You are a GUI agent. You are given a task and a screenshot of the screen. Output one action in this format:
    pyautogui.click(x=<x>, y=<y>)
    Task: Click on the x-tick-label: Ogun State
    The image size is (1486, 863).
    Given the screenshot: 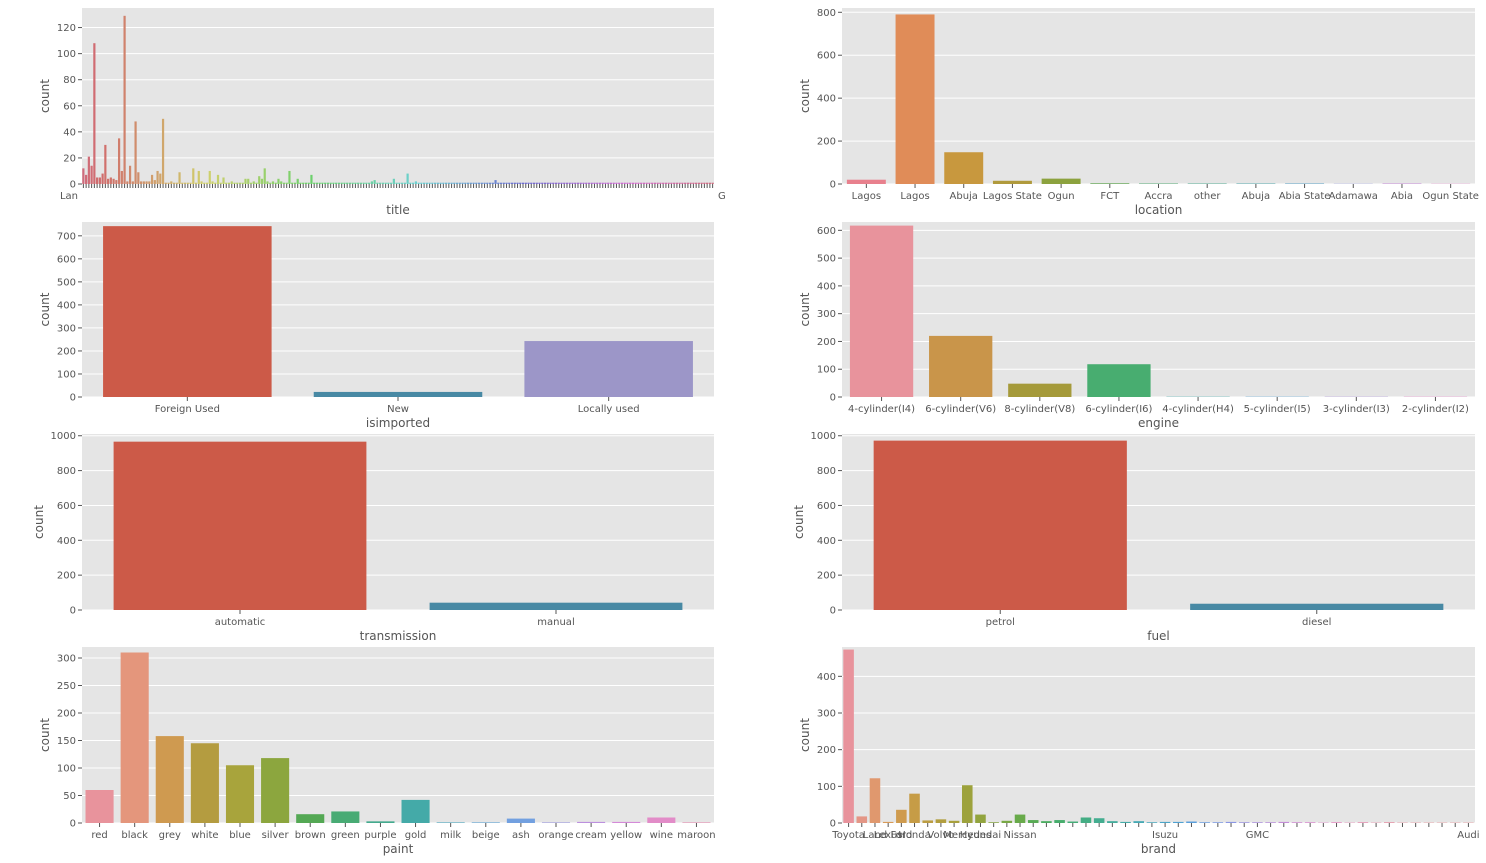 What is the action you would take?
    pyautogui.click(x=1450, y=196)
    